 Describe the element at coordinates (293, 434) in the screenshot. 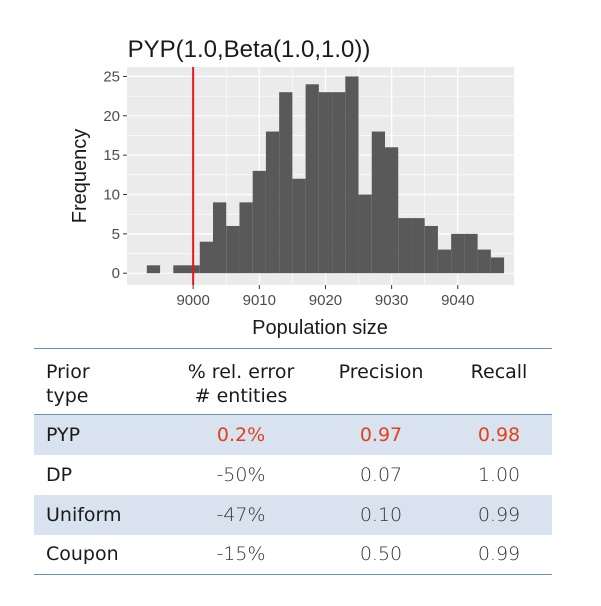

I see `table-row-pyp: PYP 0.2% 0.97 0.98` at that location.